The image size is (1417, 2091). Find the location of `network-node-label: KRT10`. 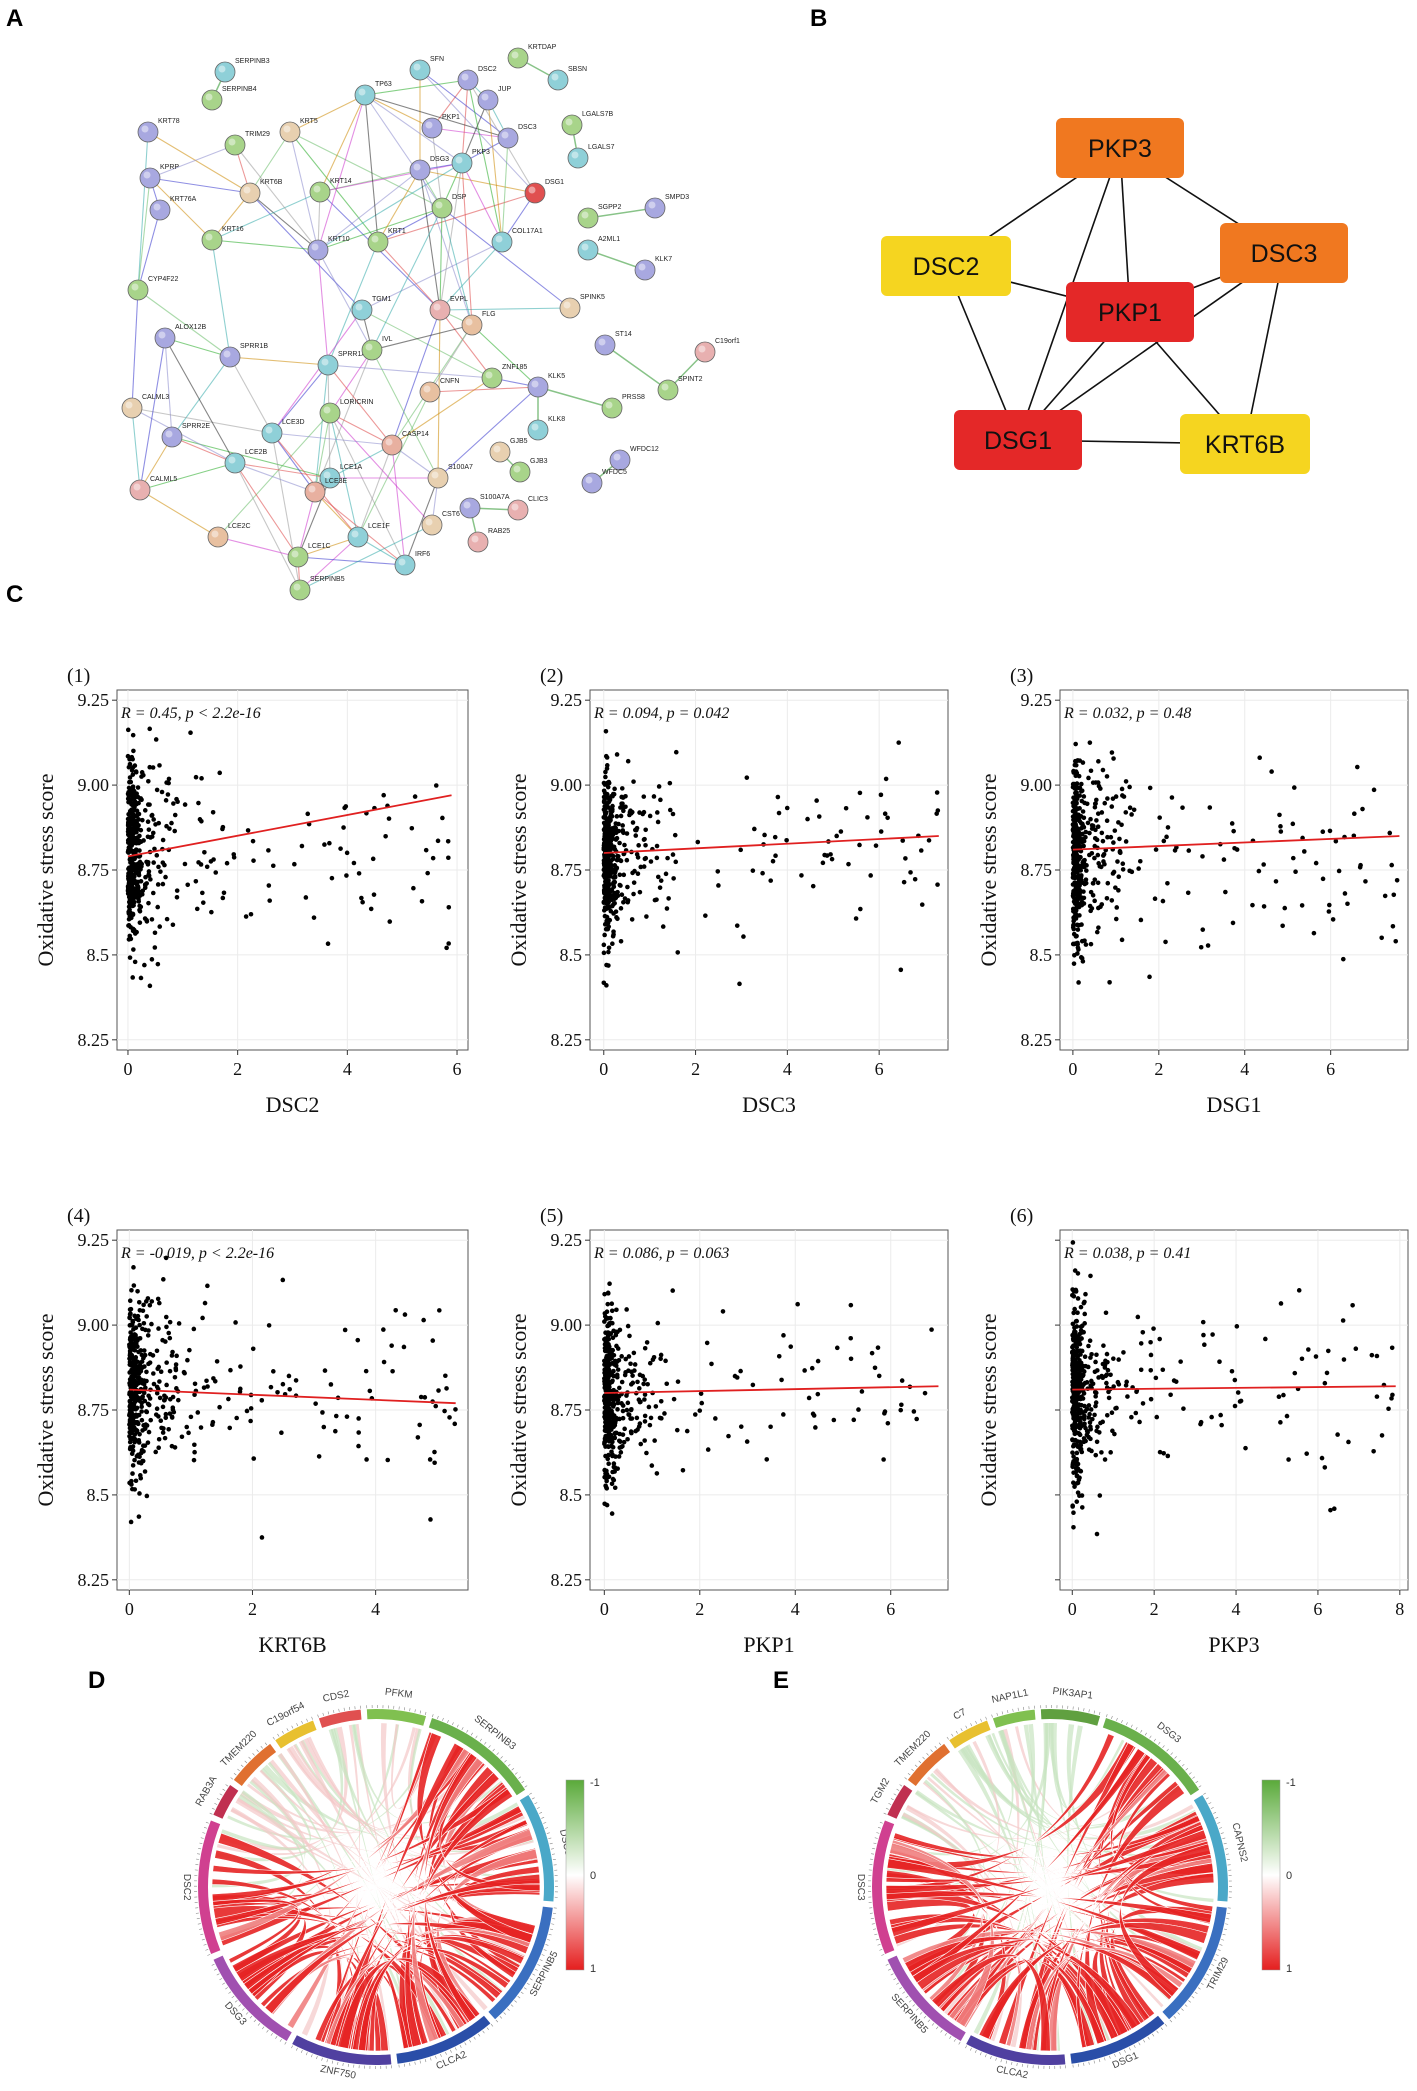

network-node-label: KRT10 is located at coordinates (339, 239).